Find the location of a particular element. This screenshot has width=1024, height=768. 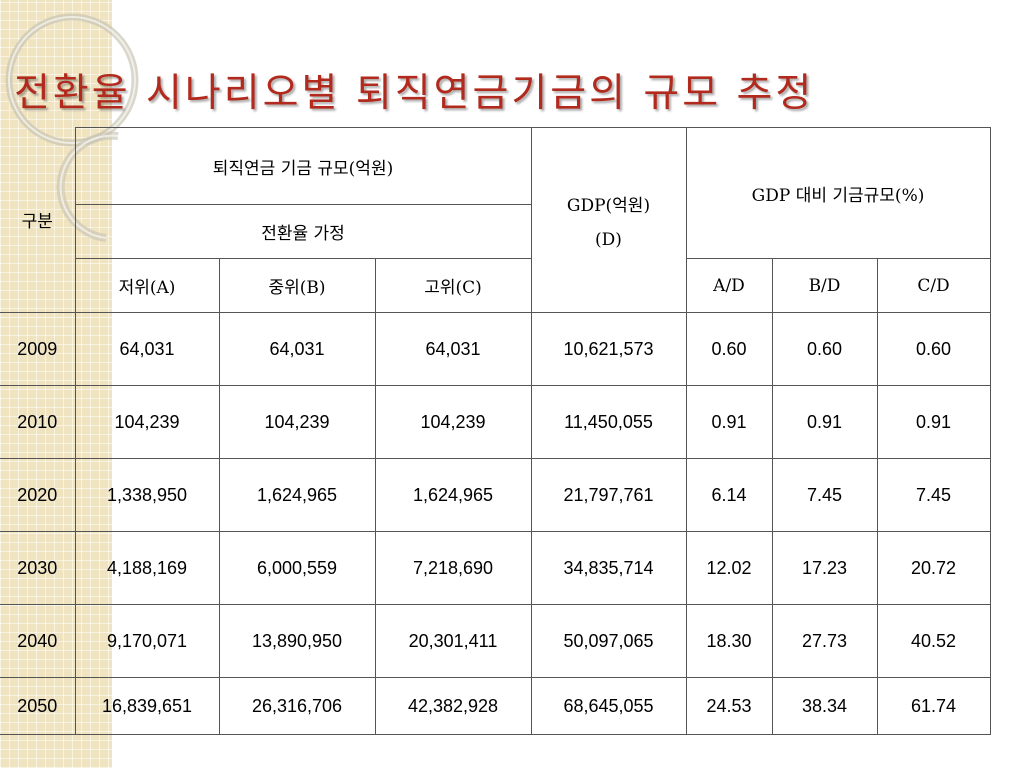

cell-low: 104,239 is located at coordinates (147, 422).